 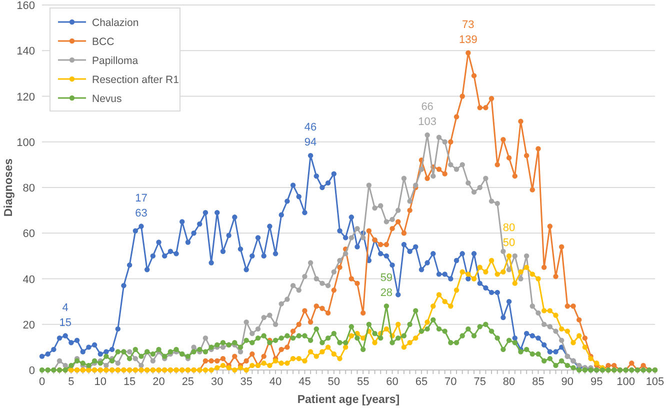 What do you see at coordinates (28, 234) in the screenshot?
I see `y-tick-label: 60` at bounding box center [28, 234].